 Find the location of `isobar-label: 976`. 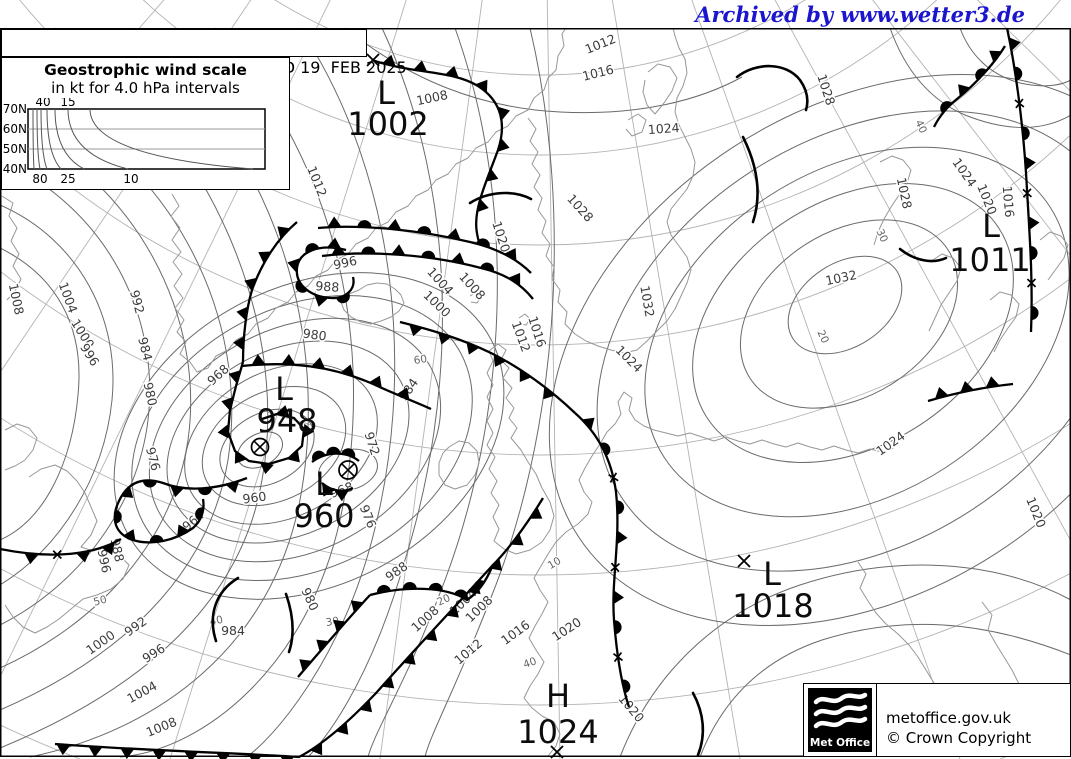

isobar-label: 976 is located at coordinates (153, 458).